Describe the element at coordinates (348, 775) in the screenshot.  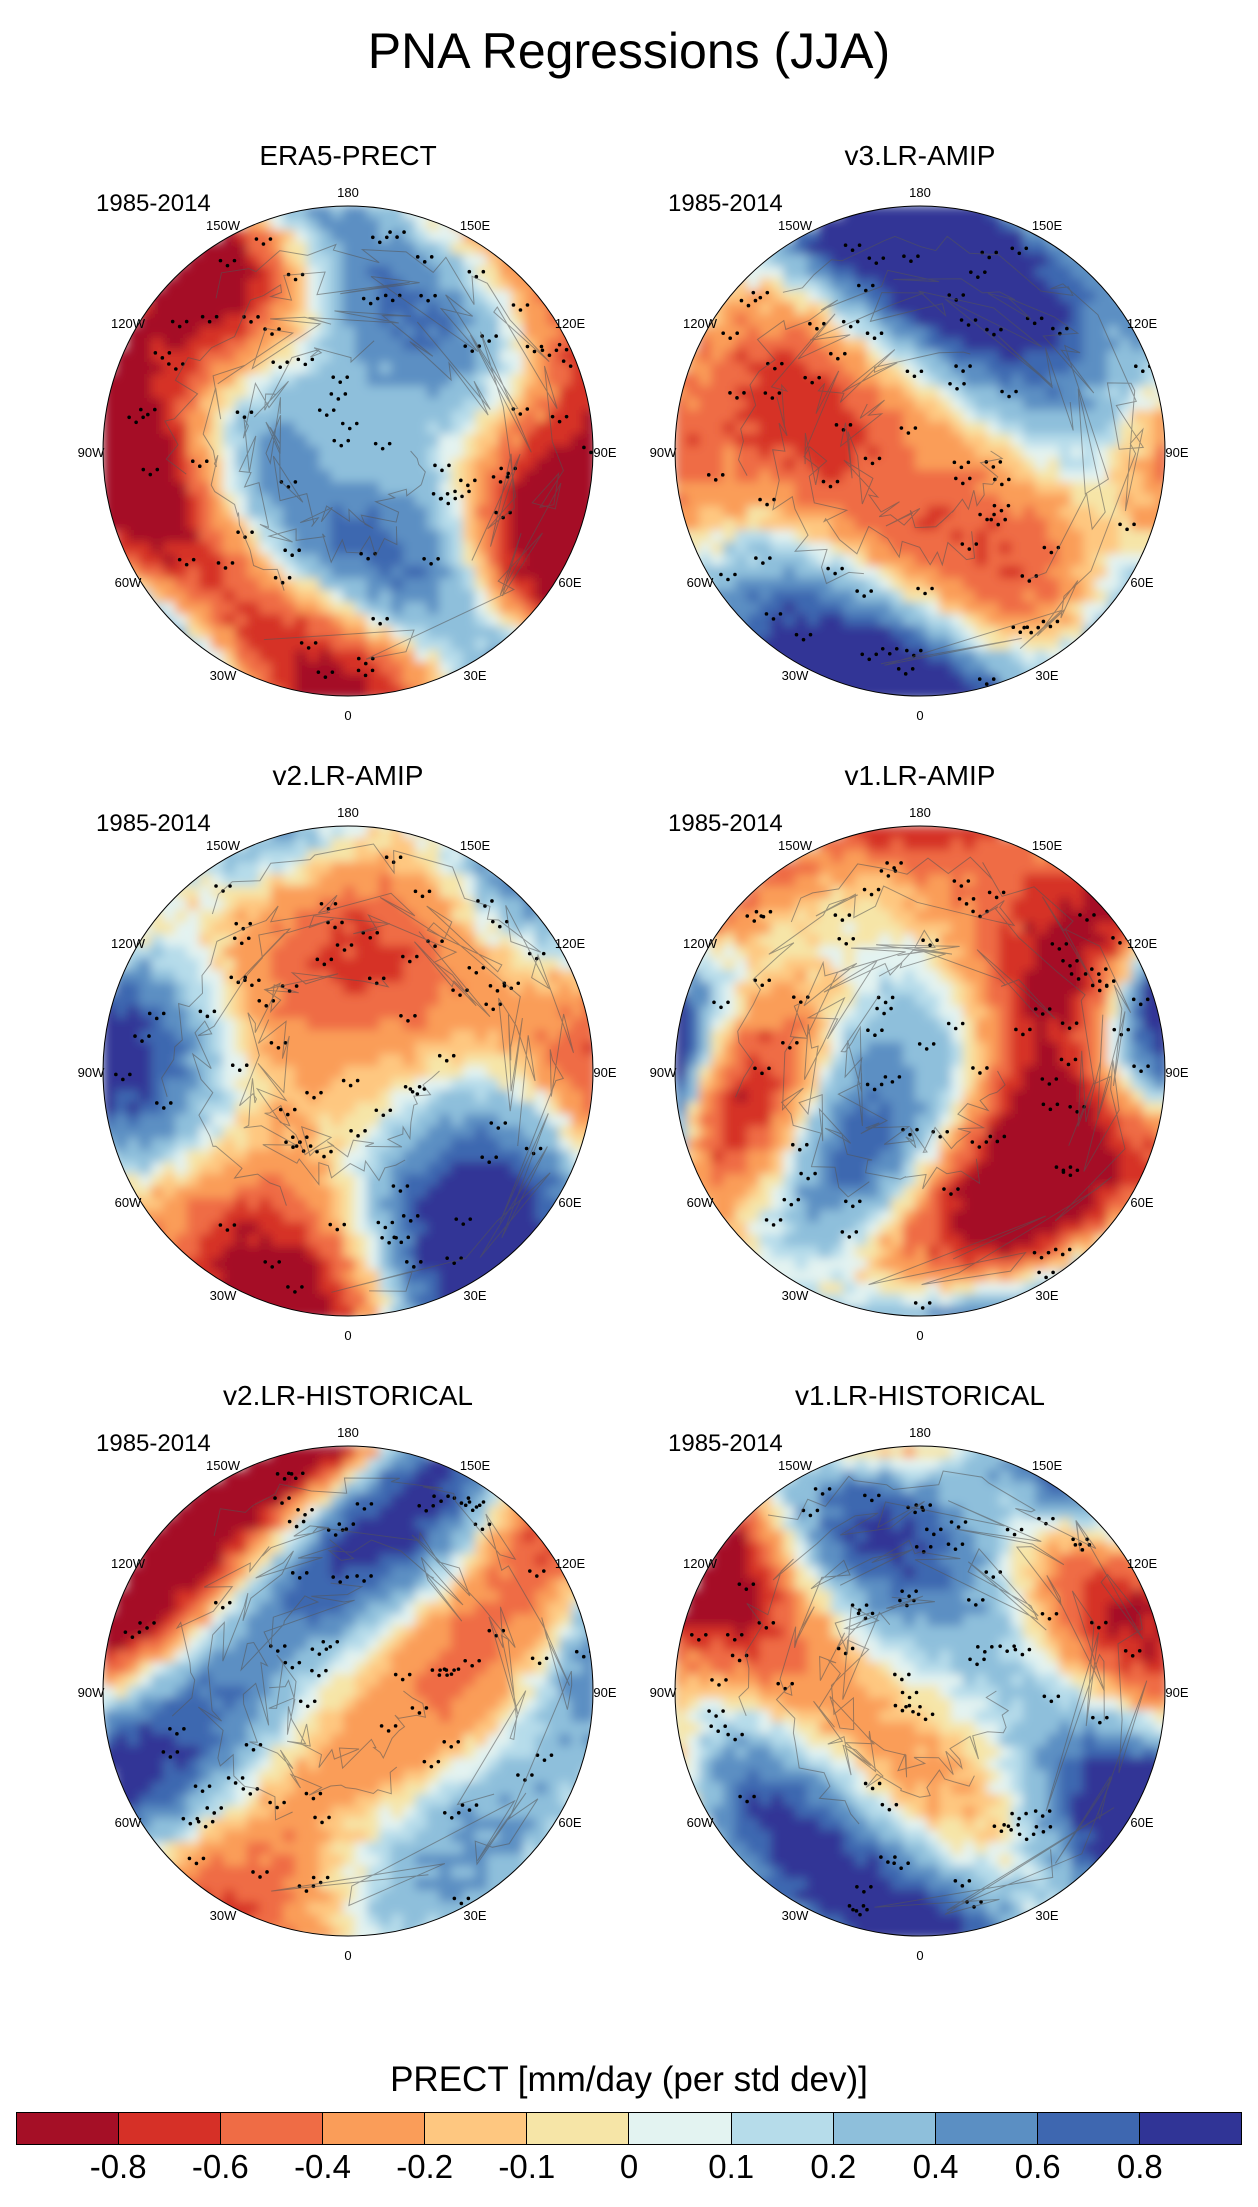
I see `panel-title: v2.LR-AMIP` at that location.